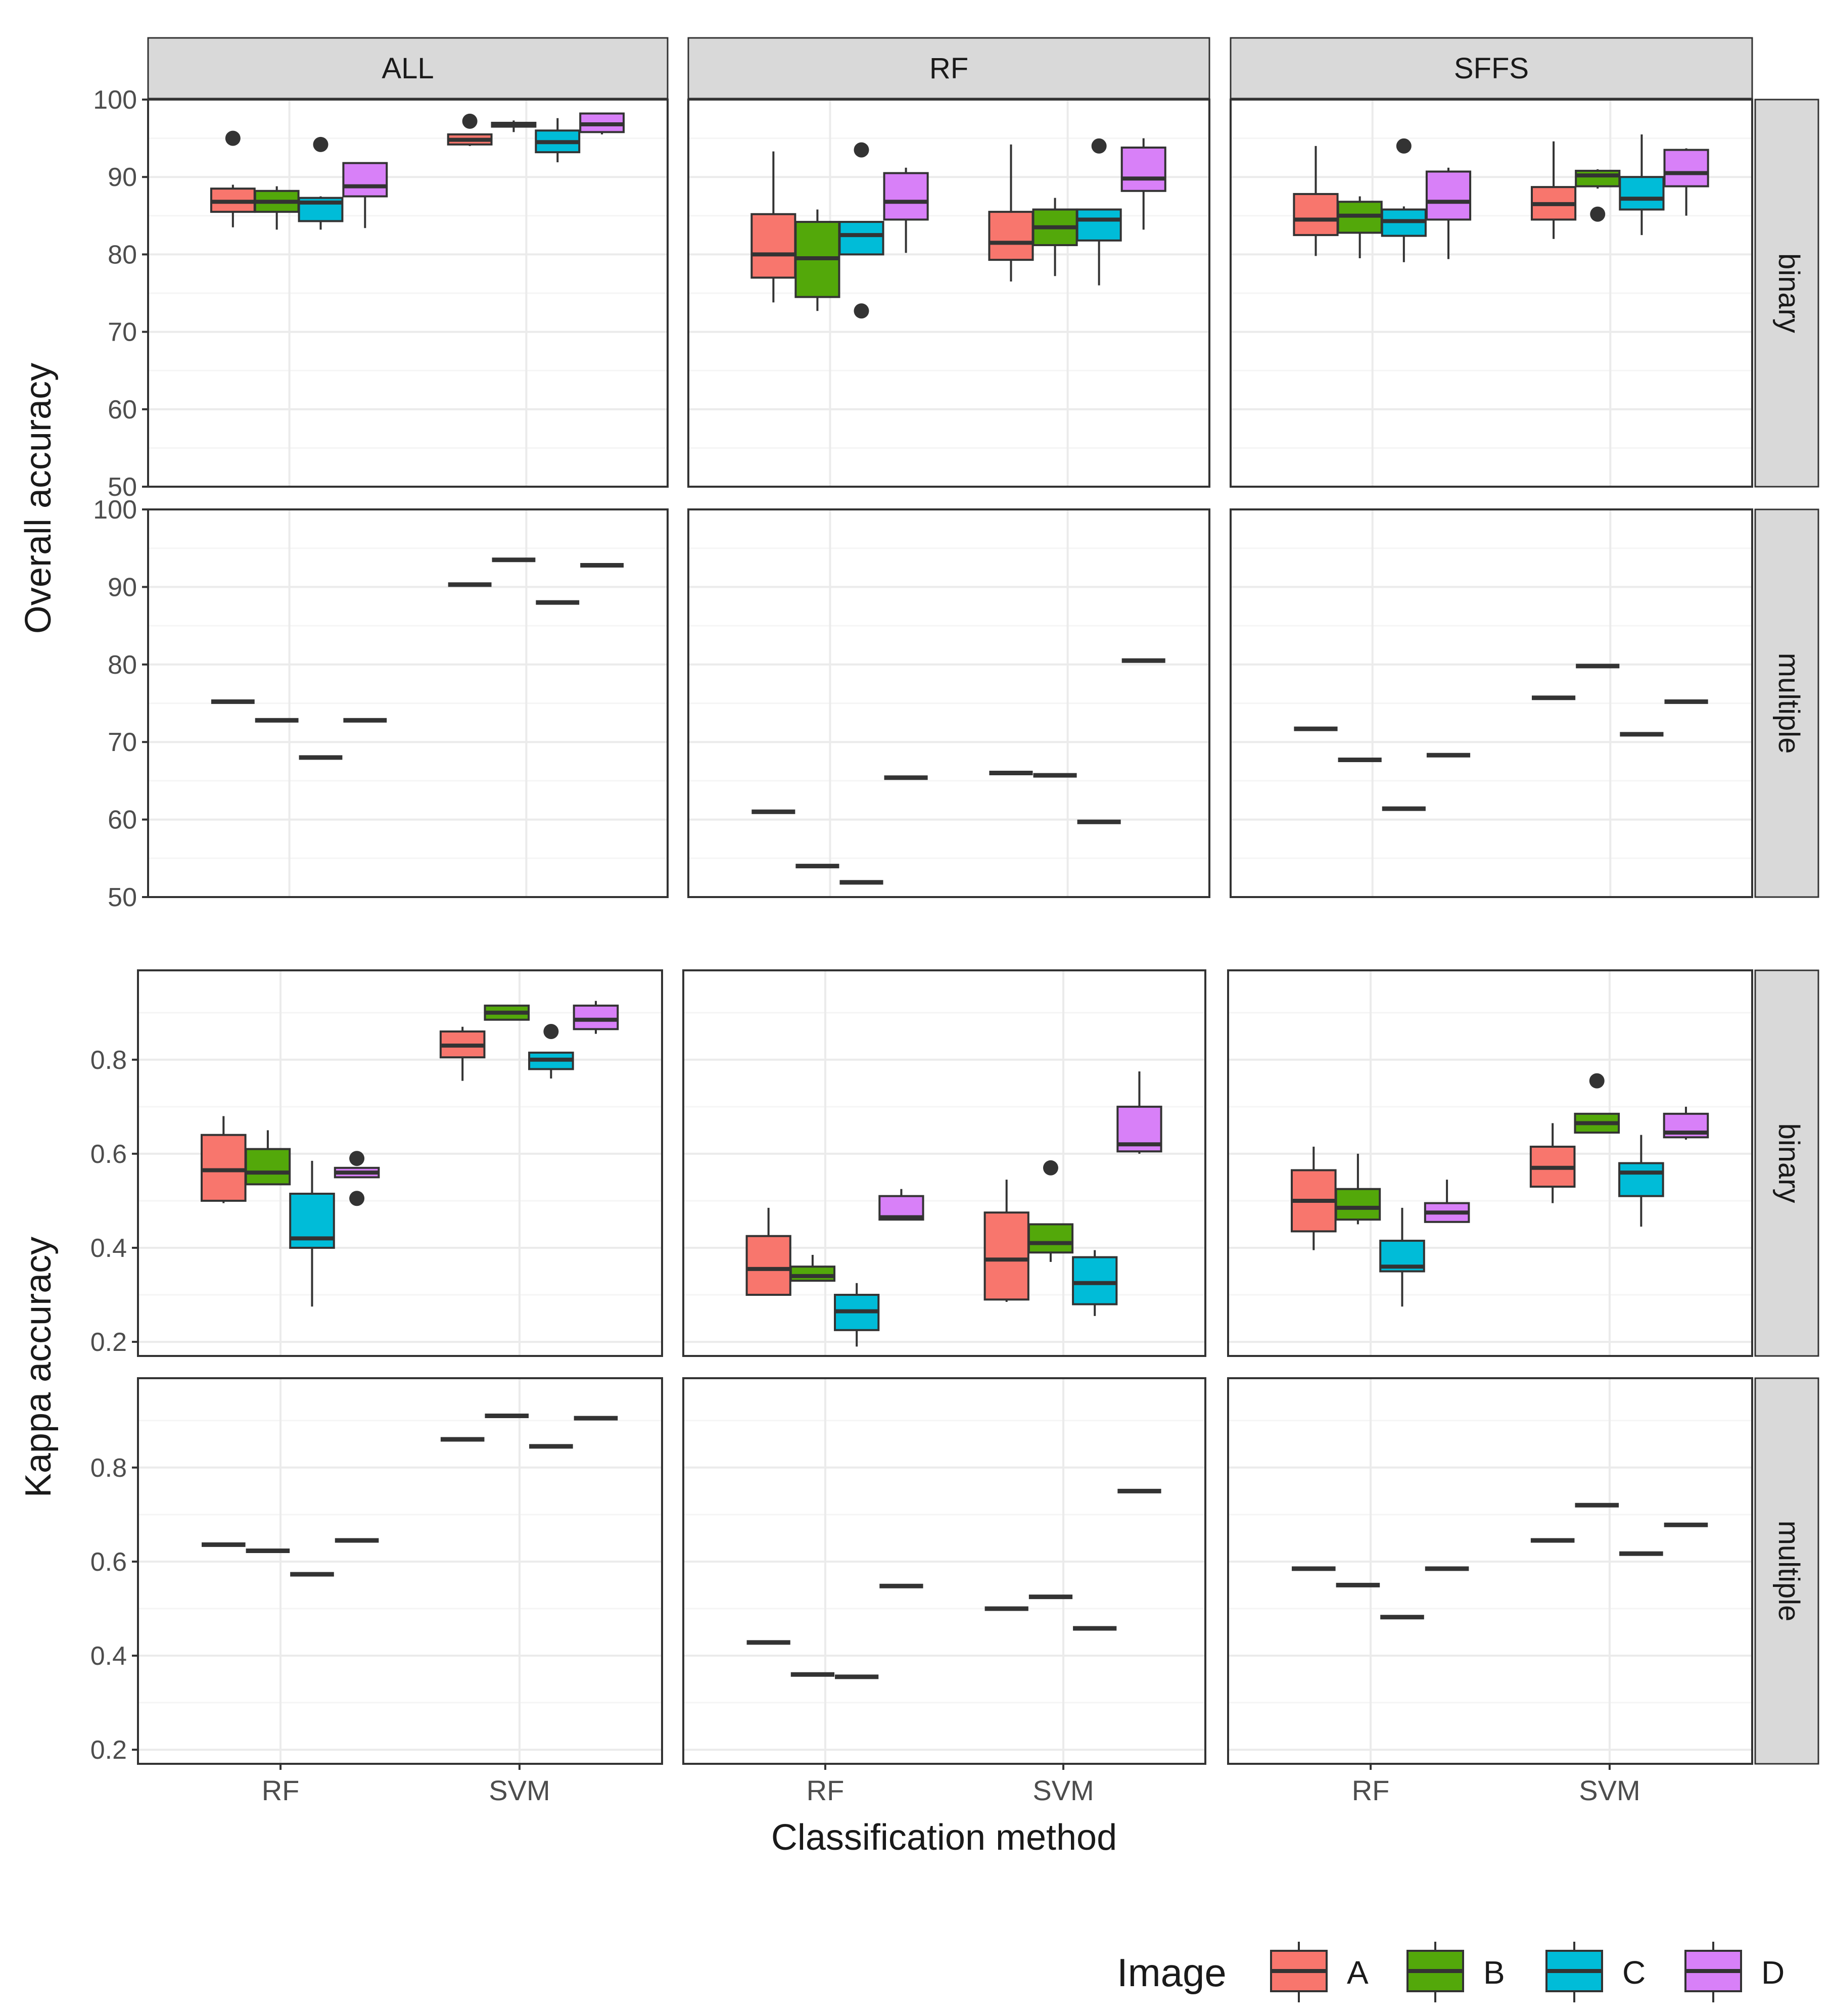  What do you see at coordinates (1595, 1972) in the screenshot?
I see `legend-entry-c: C` at bounding box center [1595, 1972].